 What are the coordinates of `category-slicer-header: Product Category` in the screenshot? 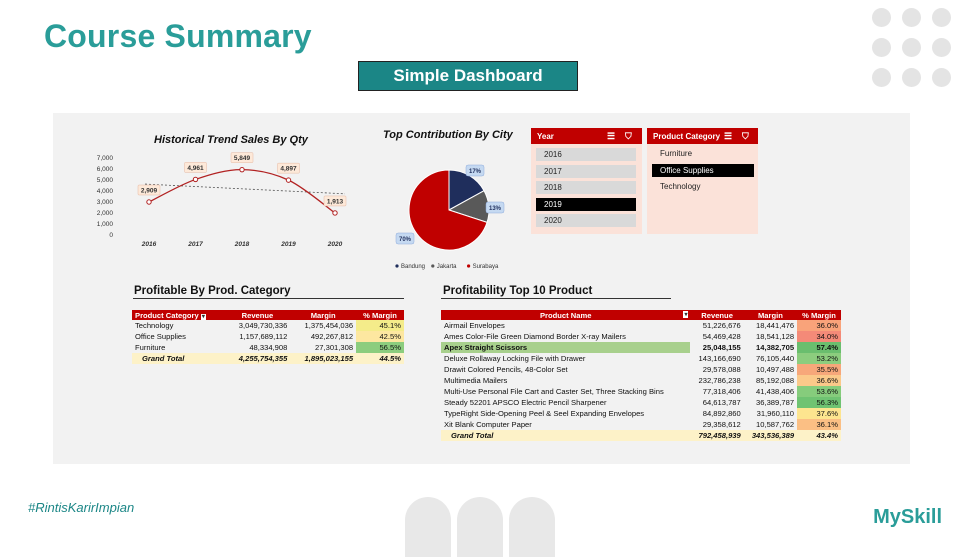 It's located at (687, 136).